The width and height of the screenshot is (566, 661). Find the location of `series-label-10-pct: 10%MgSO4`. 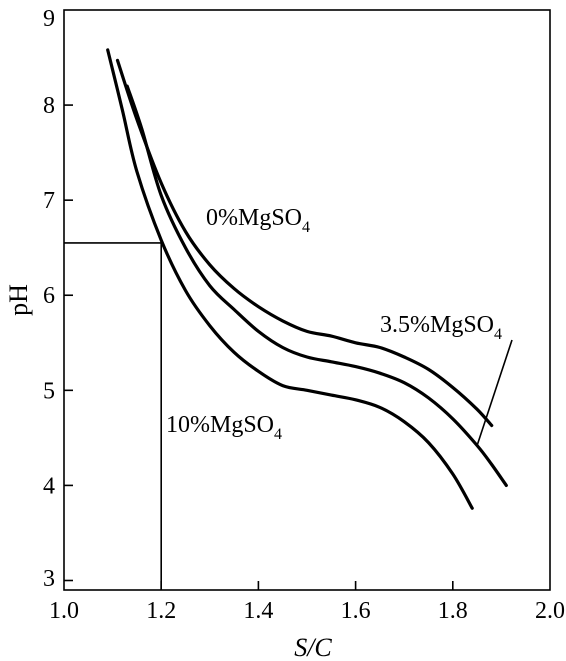

series-label-10-pct: 10%MgSO4 is located at coordinates (224, 427).